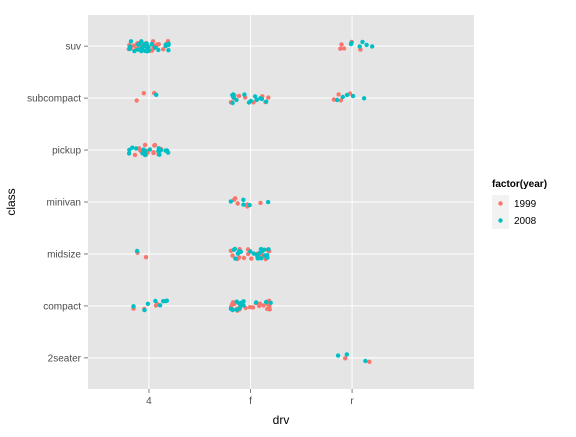 This screenshot has height=437, width=576. Describe the element at coordinates (281, 420) in the screenshot. I see `x-axis-title: drv` at that location.